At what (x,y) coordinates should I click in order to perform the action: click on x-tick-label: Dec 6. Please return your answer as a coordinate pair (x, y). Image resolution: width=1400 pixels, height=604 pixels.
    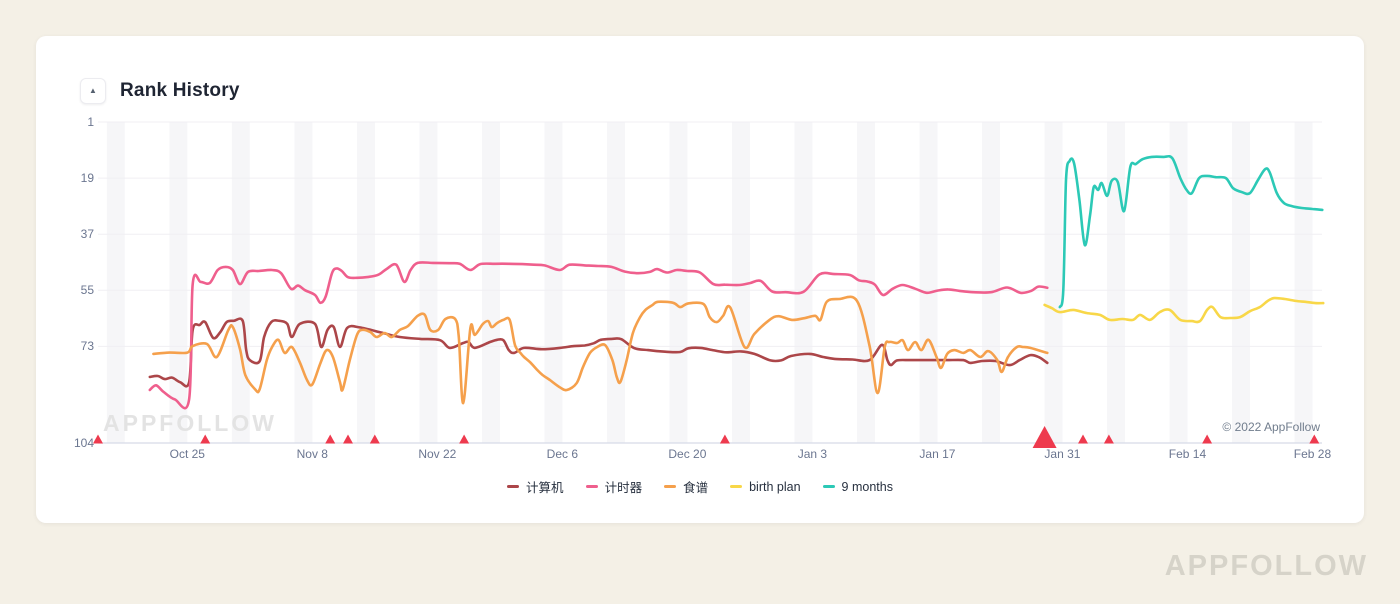
    Looking at the image, I should click on (562, 454).